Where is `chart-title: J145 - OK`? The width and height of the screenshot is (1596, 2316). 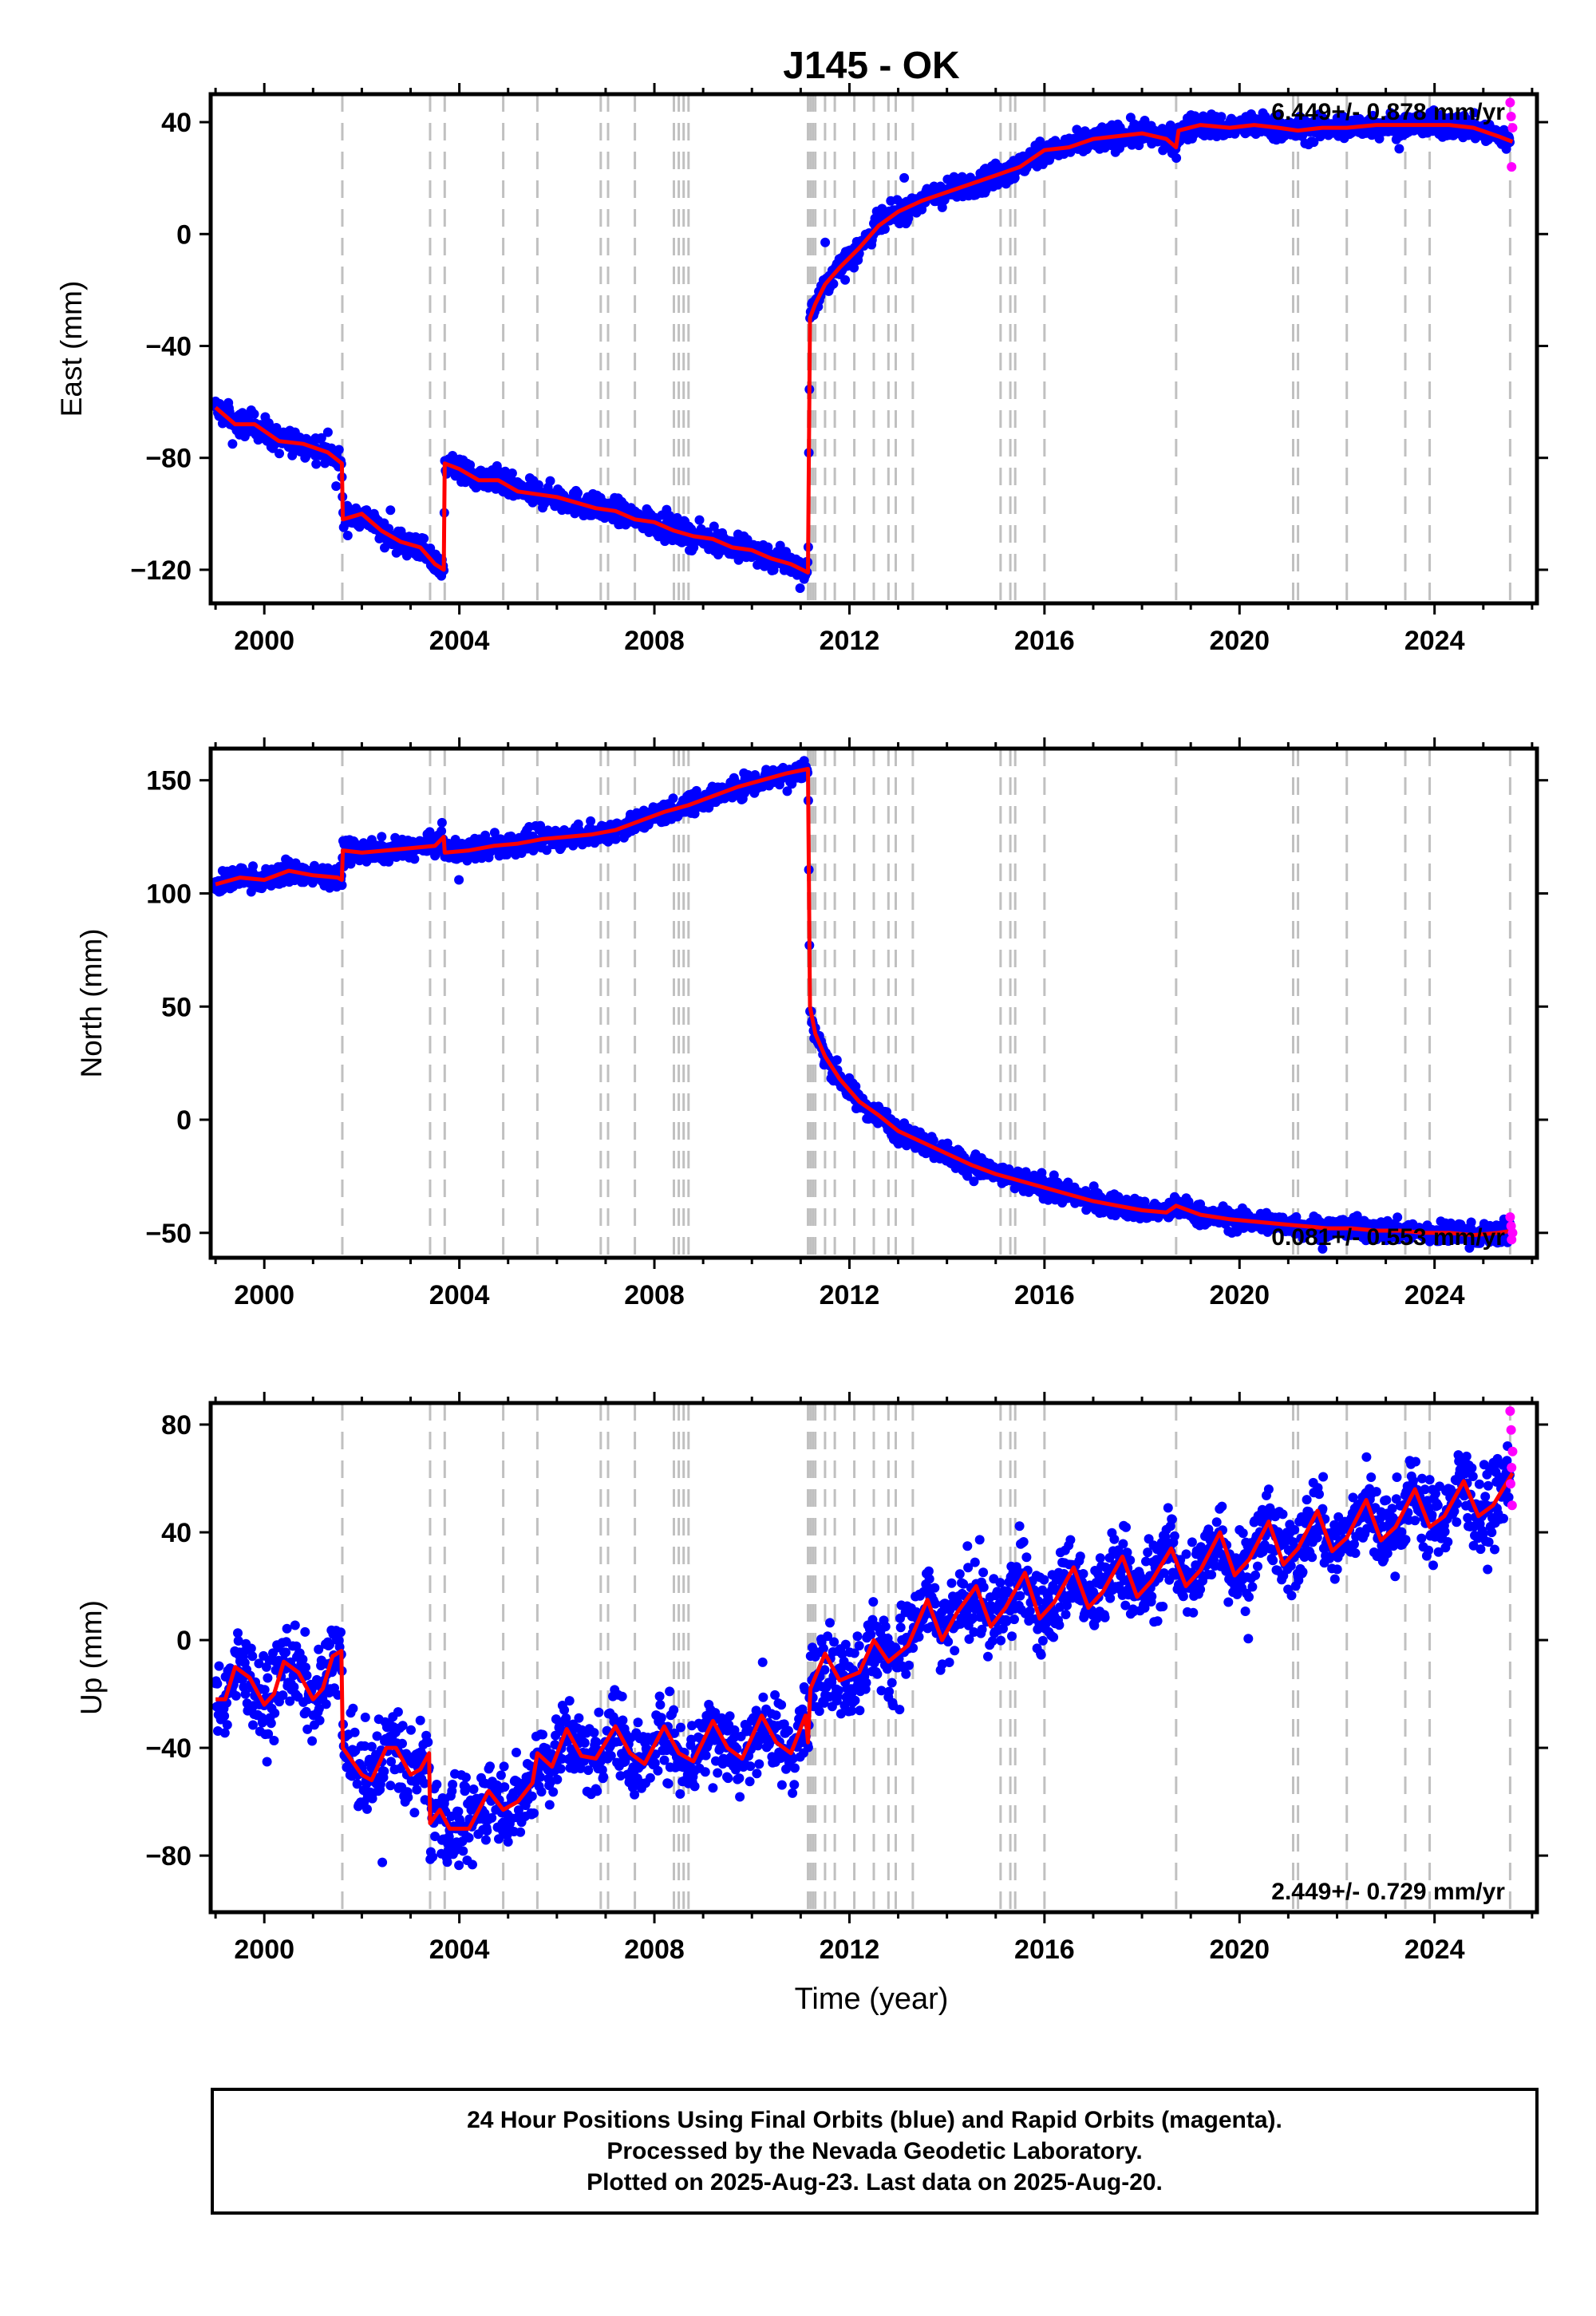 chart-title: J145 - OK is located at coordinates (871, 66).